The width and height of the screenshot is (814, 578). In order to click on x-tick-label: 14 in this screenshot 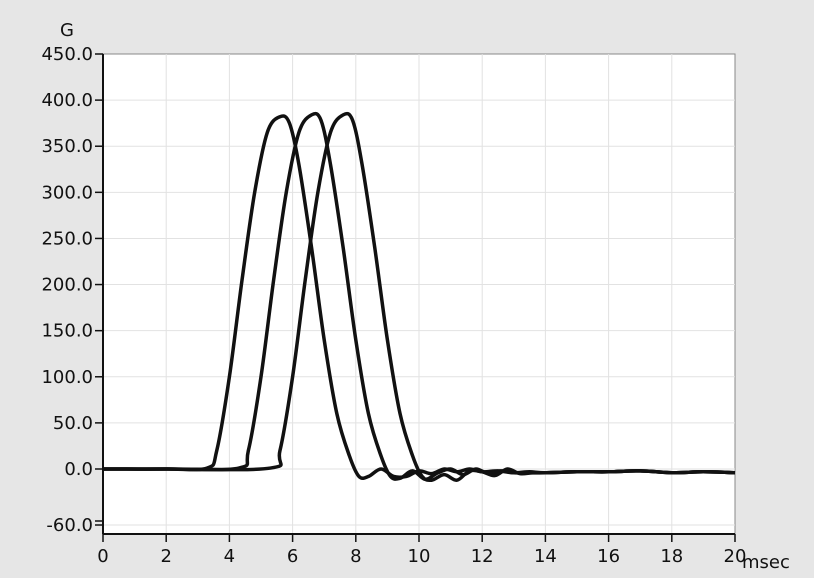, I will do `click(545, 556)`.